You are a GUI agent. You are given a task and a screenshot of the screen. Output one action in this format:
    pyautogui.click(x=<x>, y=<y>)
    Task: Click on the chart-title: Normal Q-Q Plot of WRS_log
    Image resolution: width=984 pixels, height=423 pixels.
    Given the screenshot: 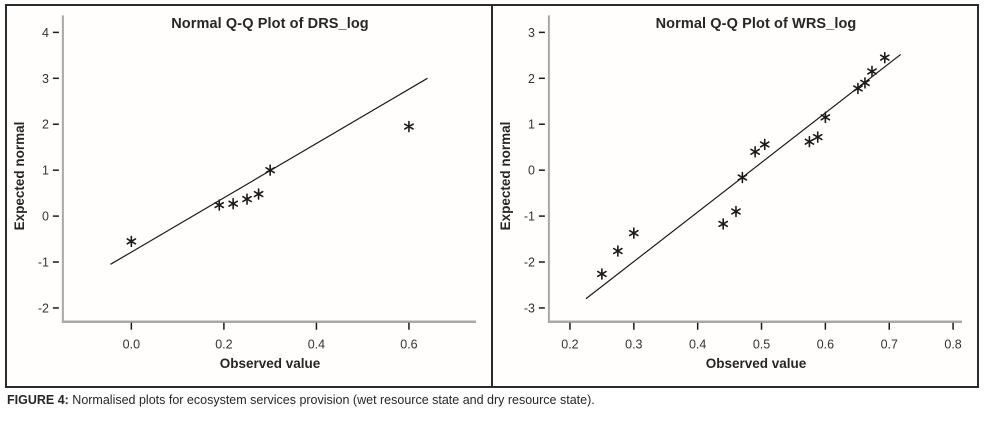 What is the action you would take?
    pyautogui.click(x=756, y=24)
    